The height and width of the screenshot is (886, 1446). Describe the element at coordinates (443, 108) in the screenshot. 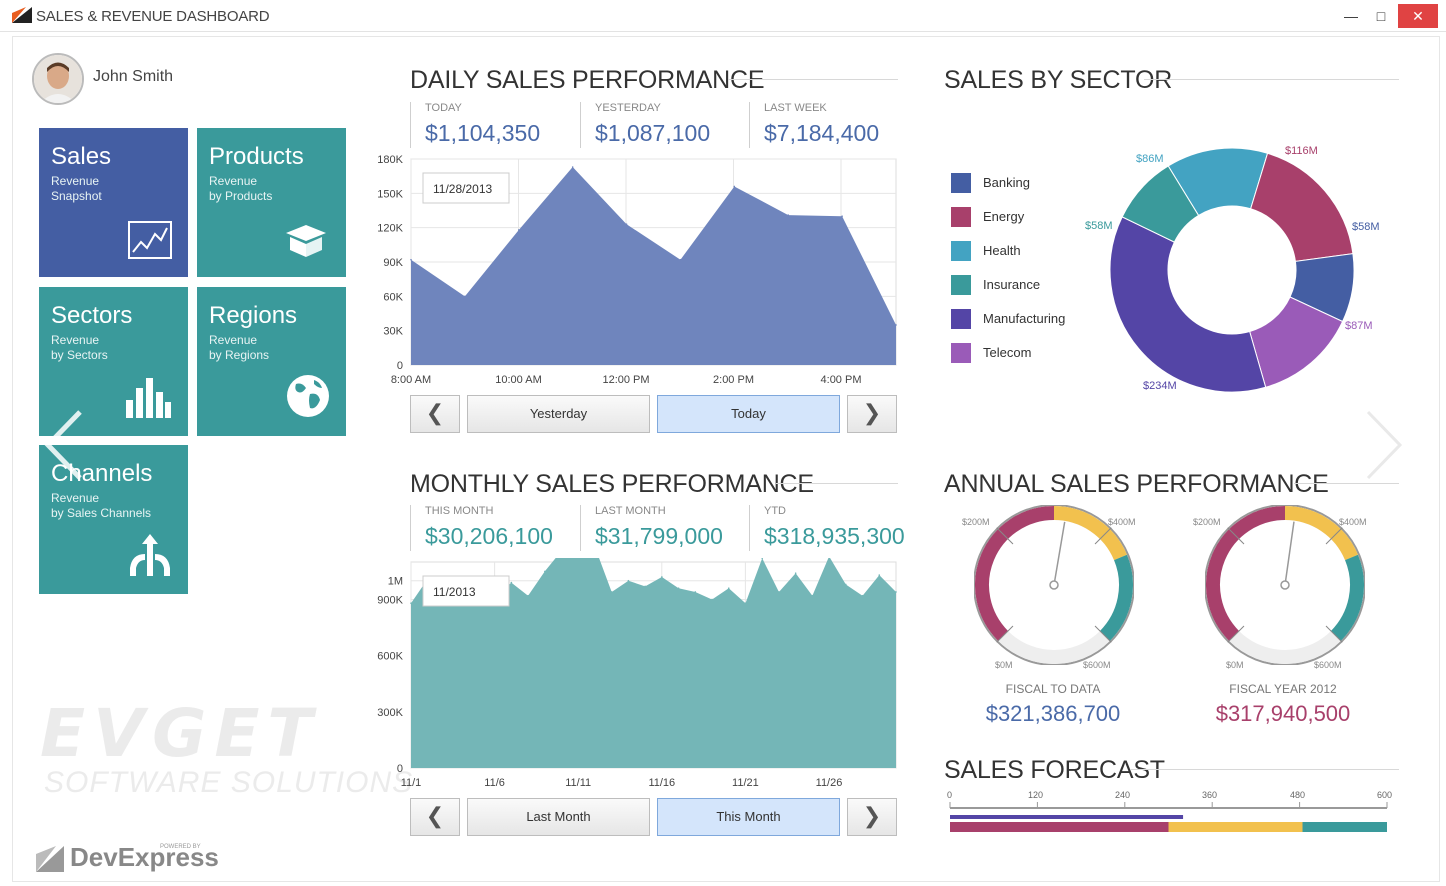

I see `metric-label: TODAY` at that location.